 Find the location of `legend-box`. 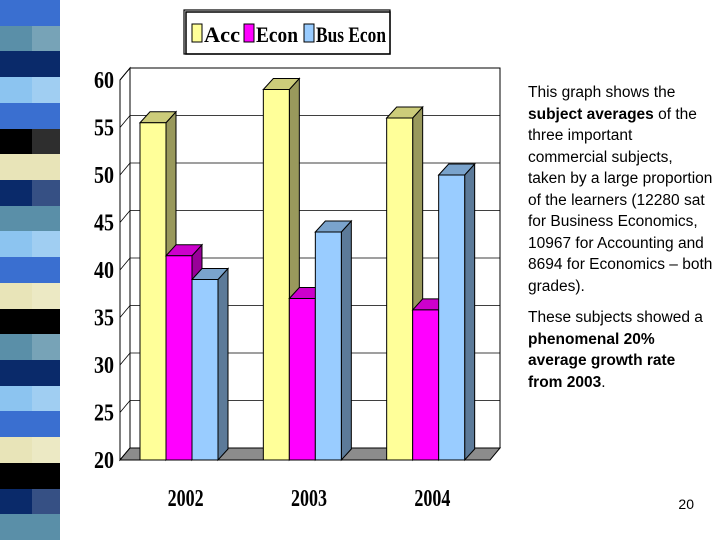

legend-box is located at coordinates (287, 32).